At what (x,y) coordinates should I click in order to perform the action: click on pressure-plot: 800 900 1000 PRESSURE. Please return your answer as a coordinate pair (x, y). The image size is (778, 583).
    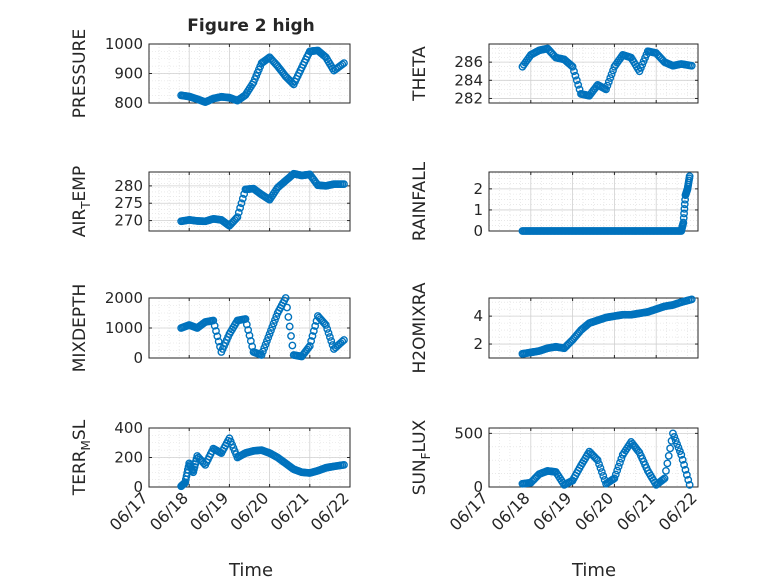
    Looking at the image, I should click on (210, 73).